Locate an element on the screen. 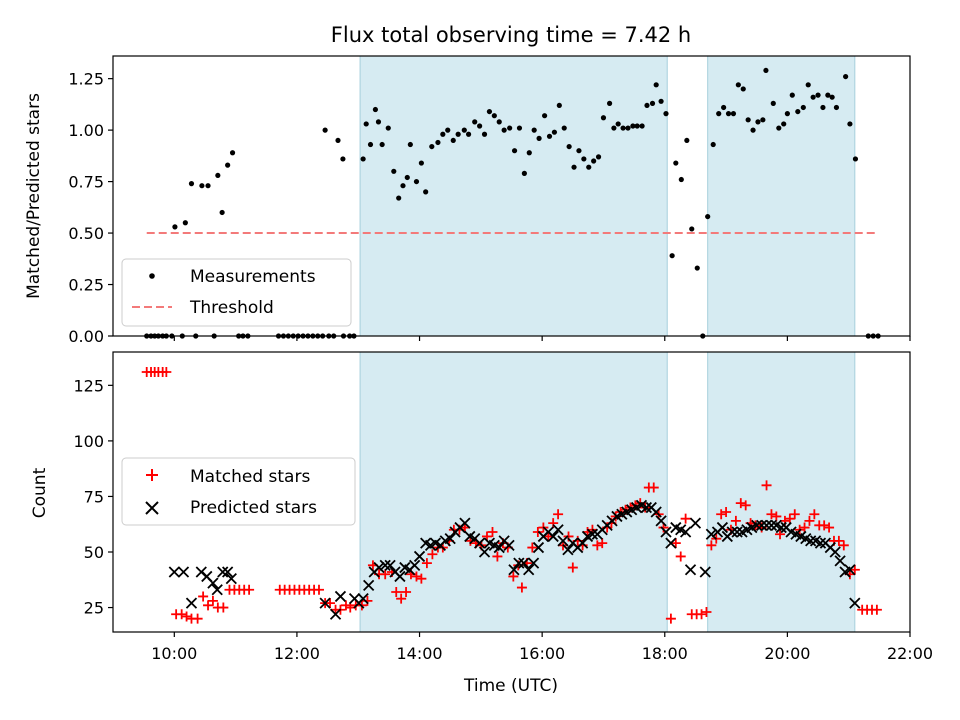 The width and height of the screenshot is (960, 720). x-tick-label: 12:00 is located at coordinates (297, 653).